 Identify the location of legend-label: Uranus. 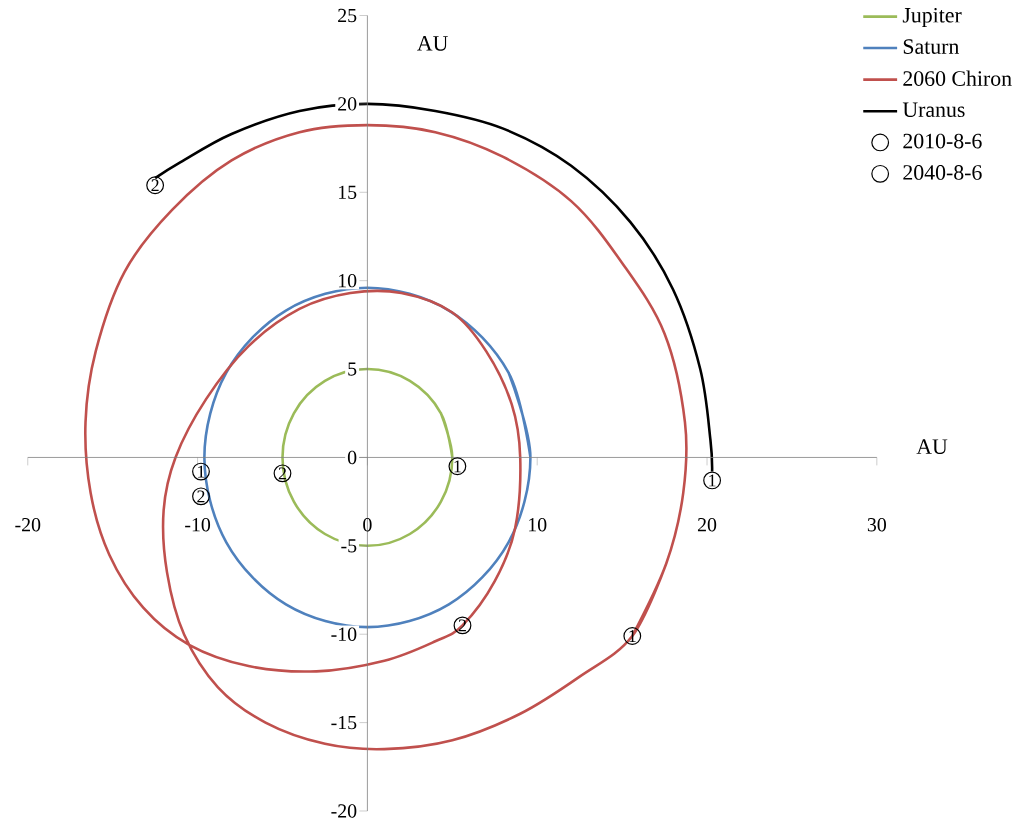
(933, 110).